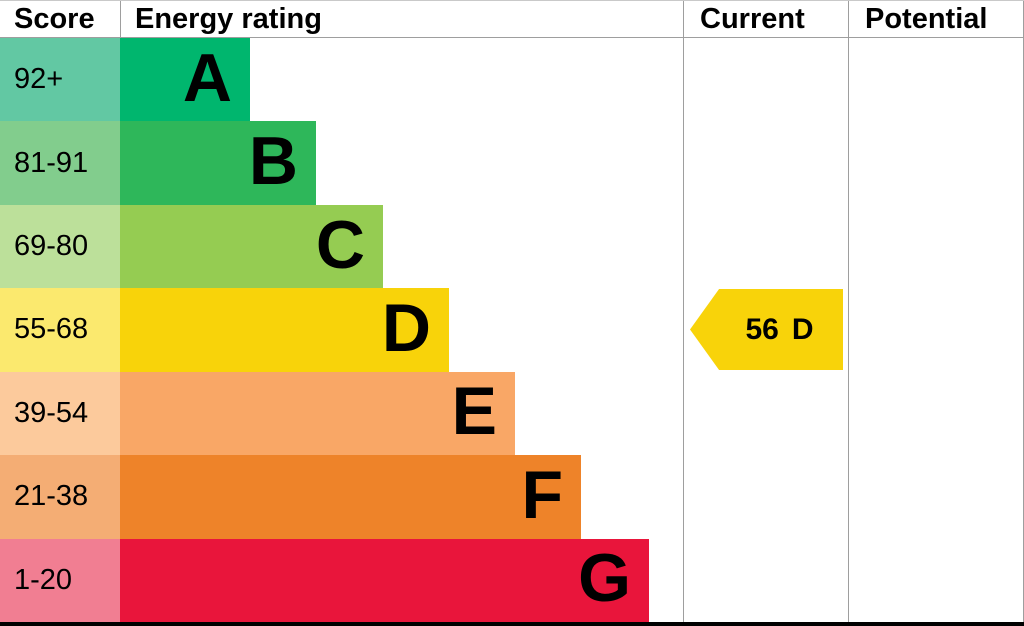  Describe the element at coordinates (120, 19) in the screenshot. I see `score-column-divider` at that location.